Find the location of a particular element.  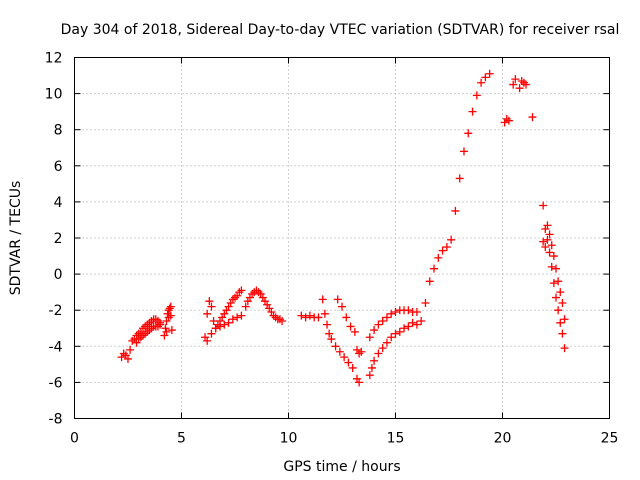

y-tick-label: 0 is located at coordinates (58, 275).